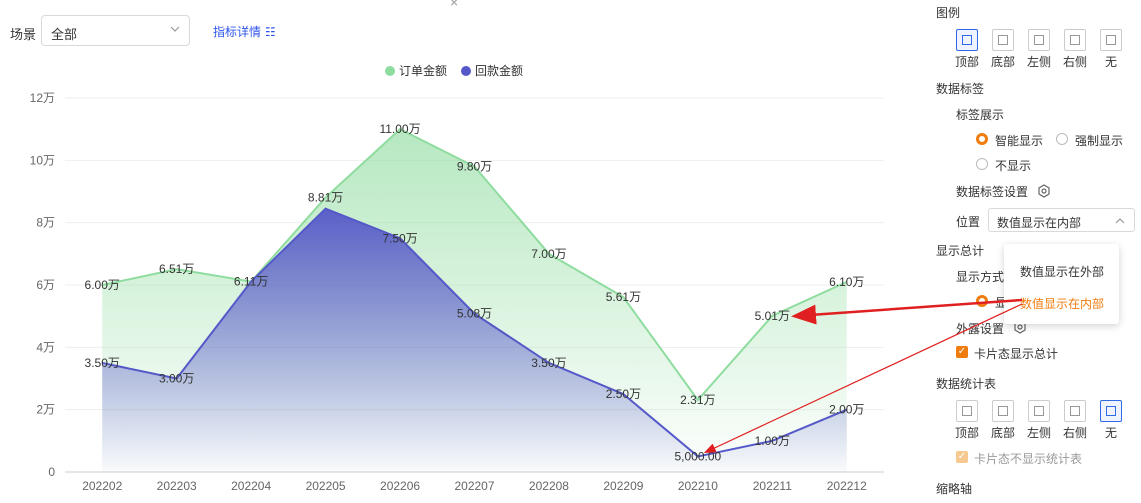 The width and height of the screenshot is (1141, 503). What do you see at coordinates (948, 13) in the screenshot?
I see `legend-title: 图例` at bounding box center [948, 13].